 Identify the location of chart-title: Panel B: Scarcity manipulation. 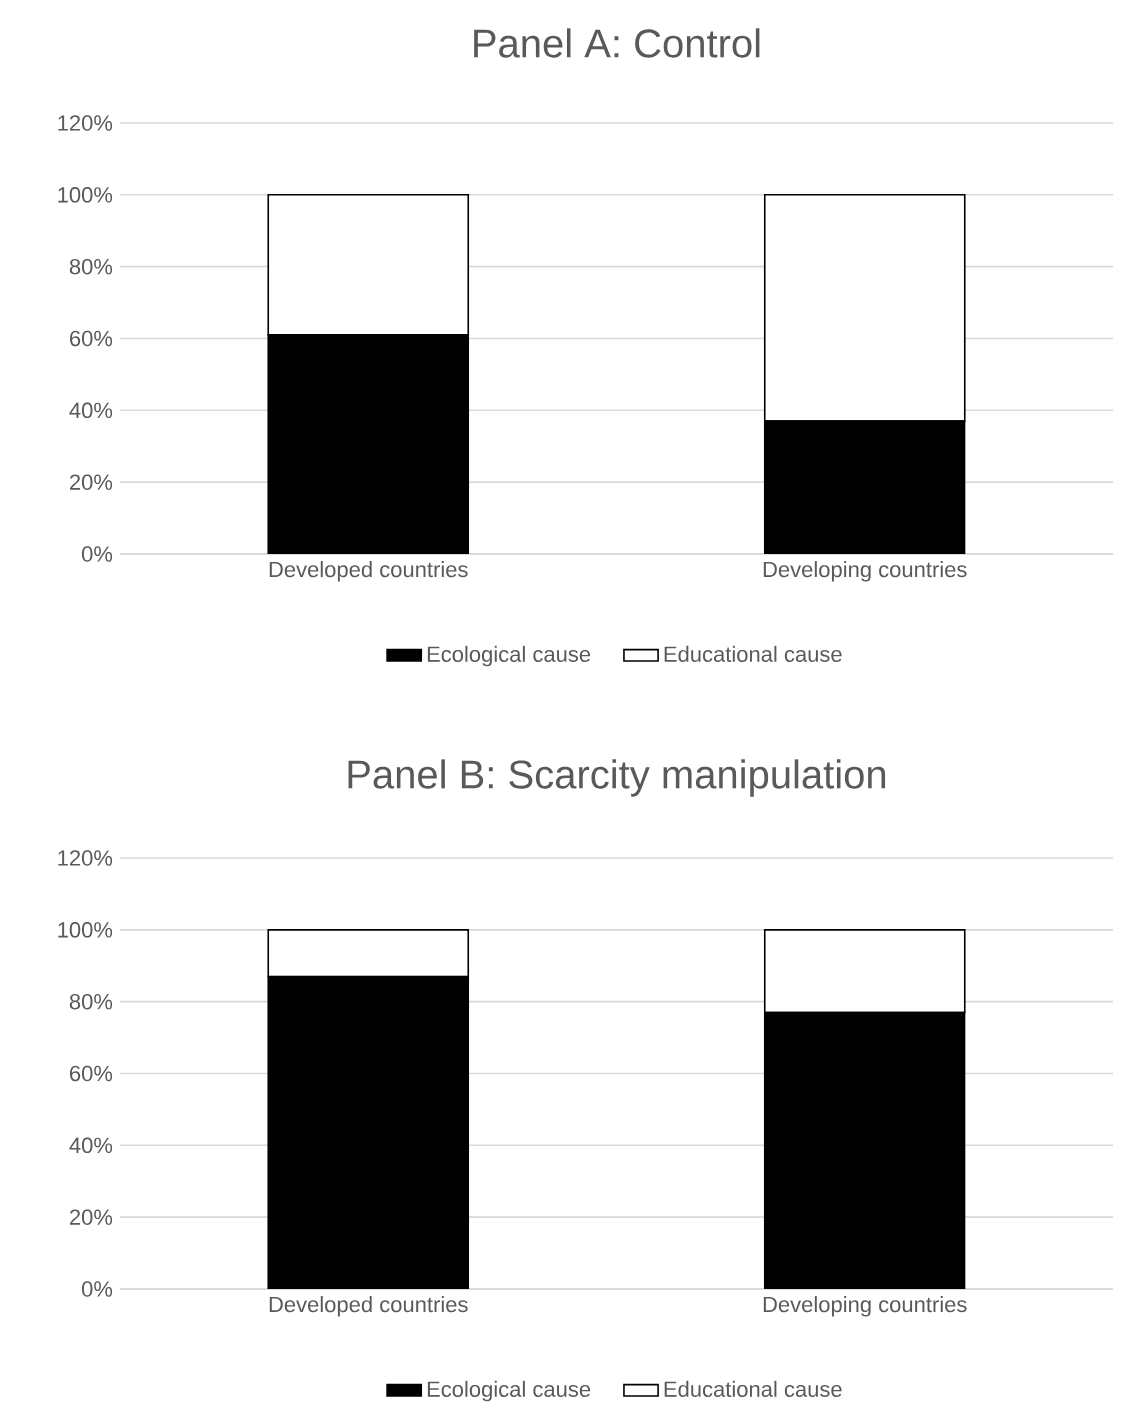
(617, 778).